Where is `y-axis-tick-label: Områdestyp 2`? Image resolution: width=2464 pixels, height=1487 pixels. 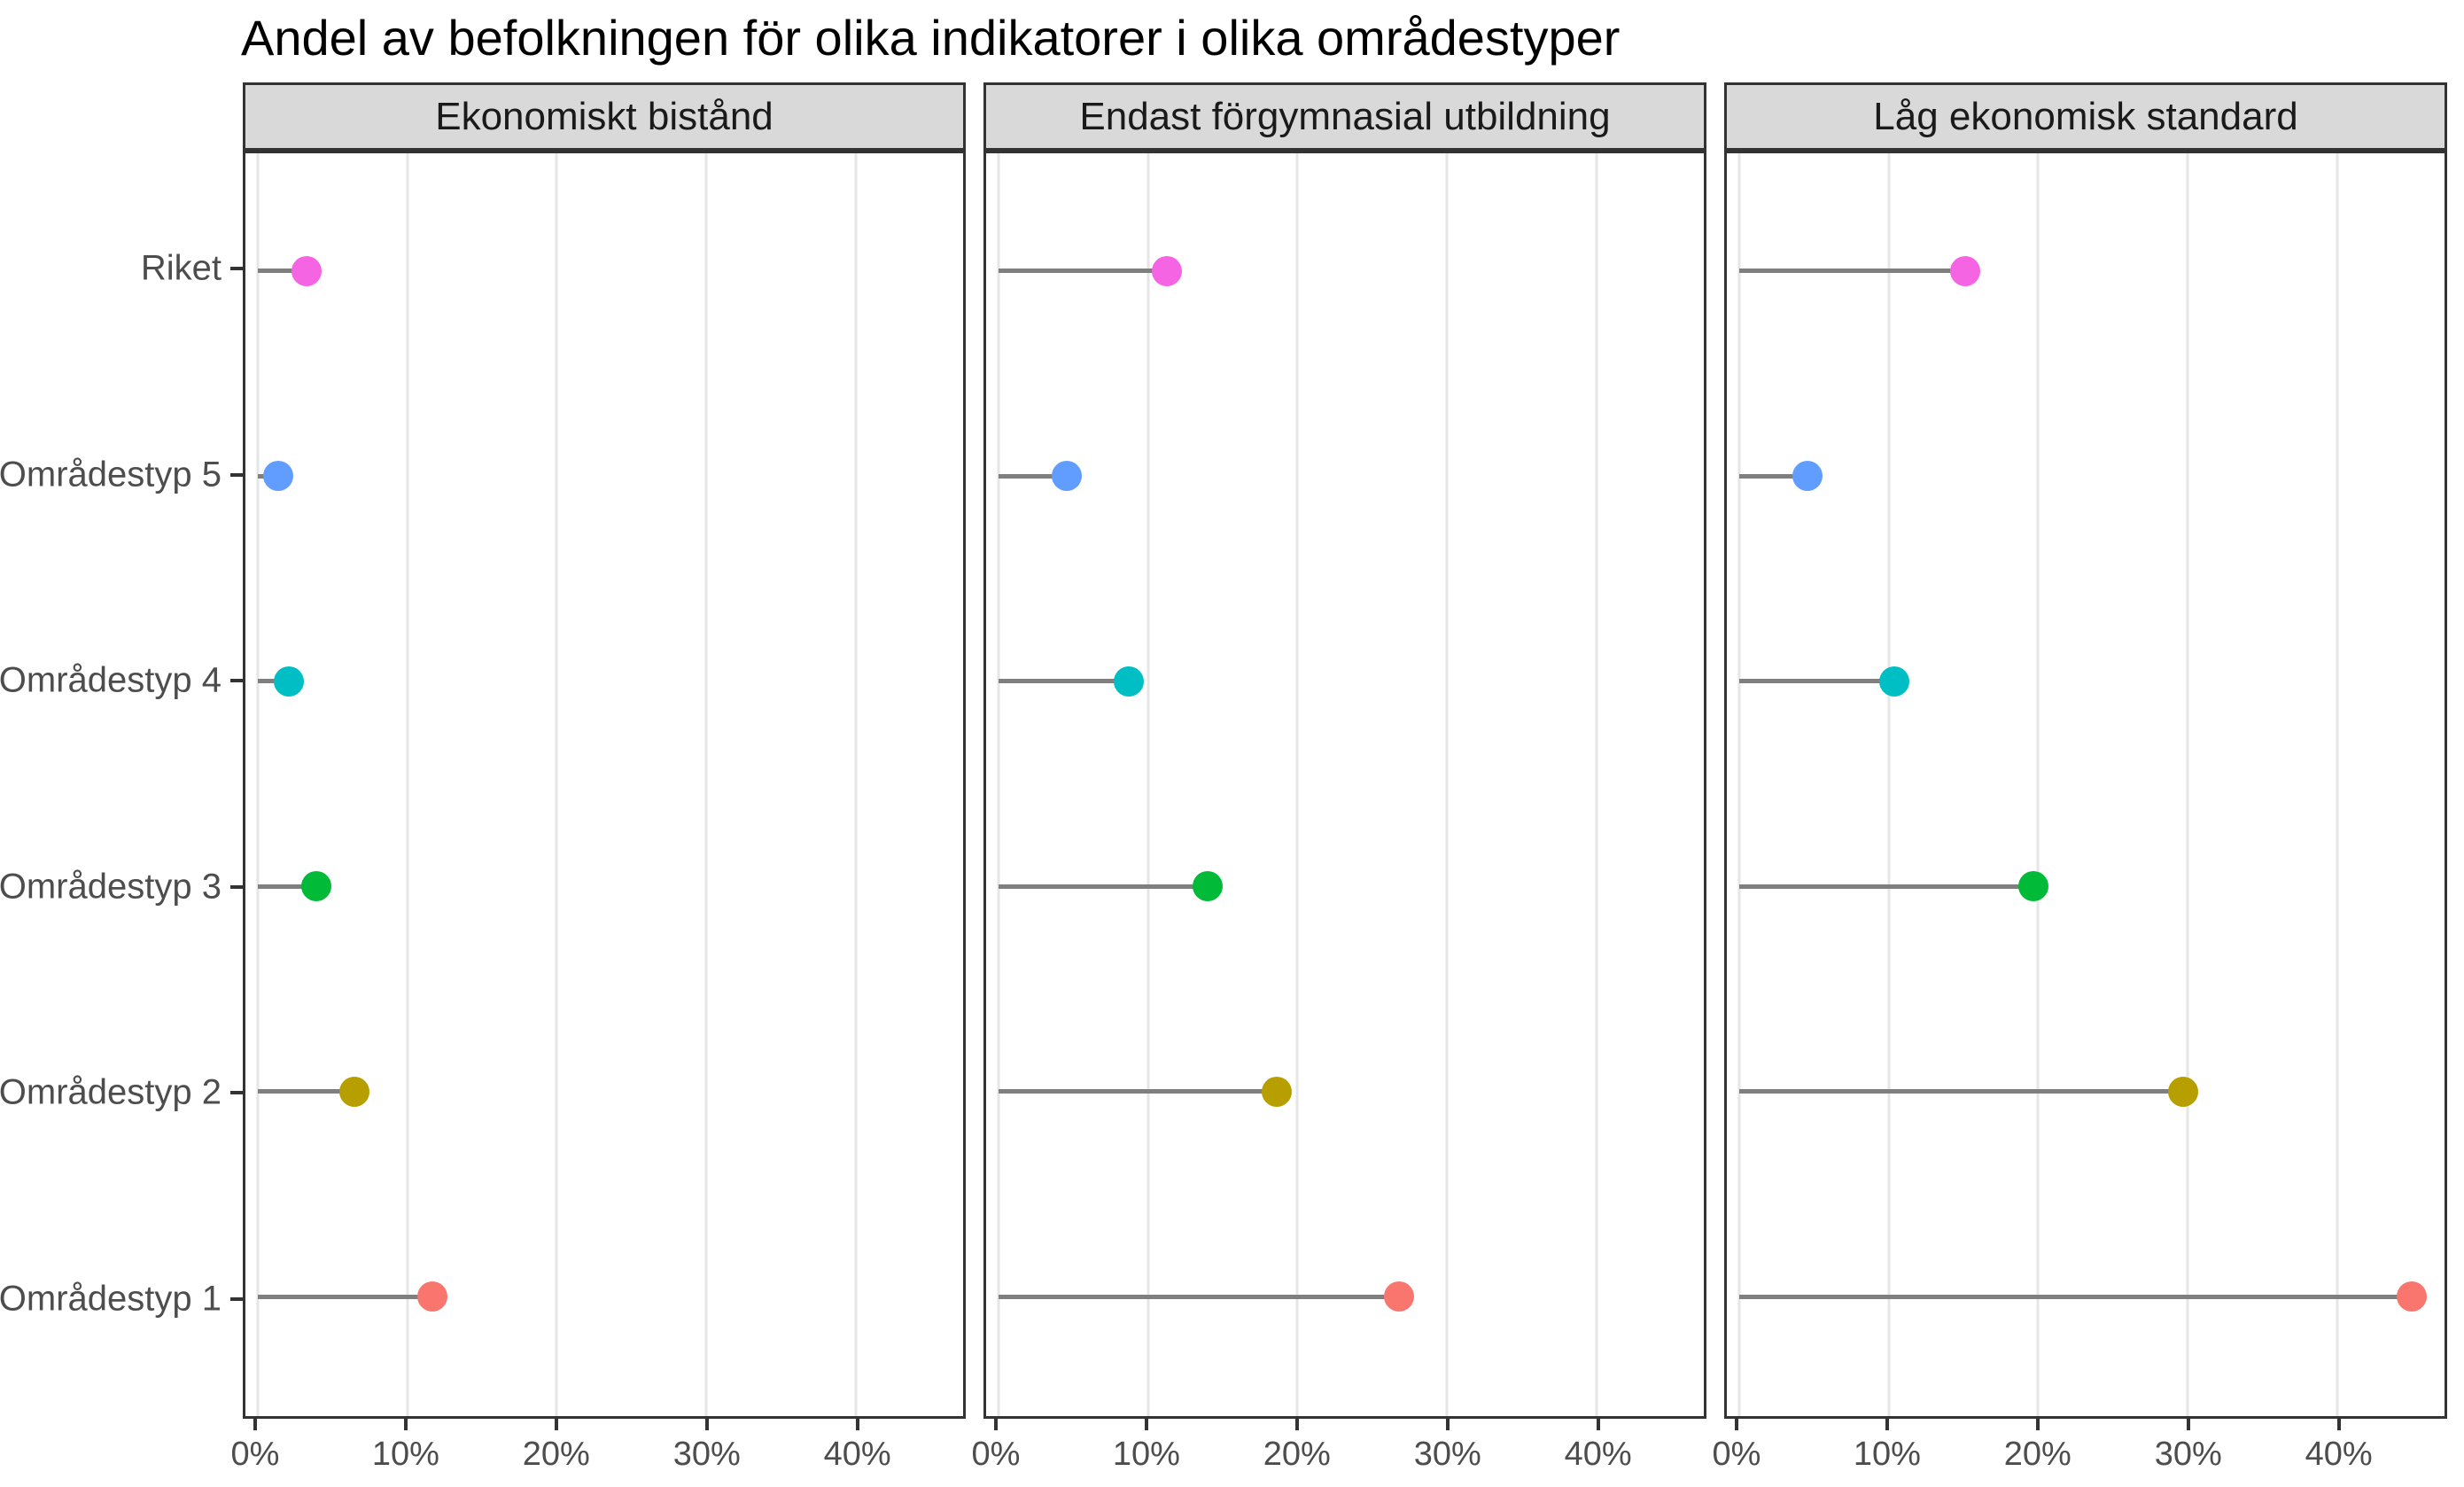
y-axis-tick-label: Områdestyp 2 is located at coordinates (111, 1092).